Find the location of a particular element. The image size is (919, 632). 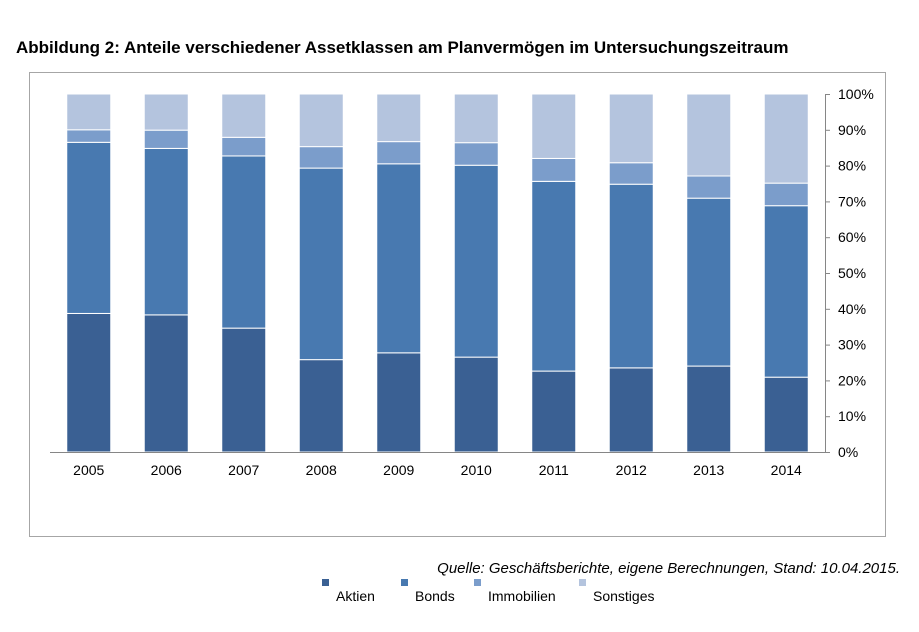

legend-swatch-bonds is located at coordinates (404, 582).